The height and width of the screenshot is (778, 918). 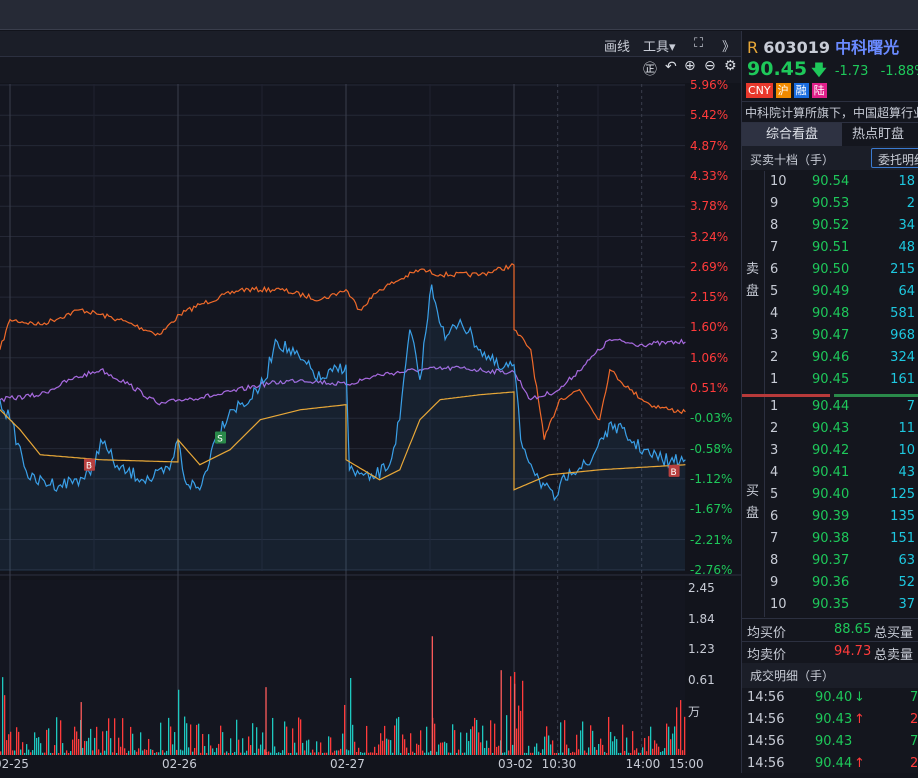 I want to click on settings-icon: ⚙, so click(x=730, y=66).